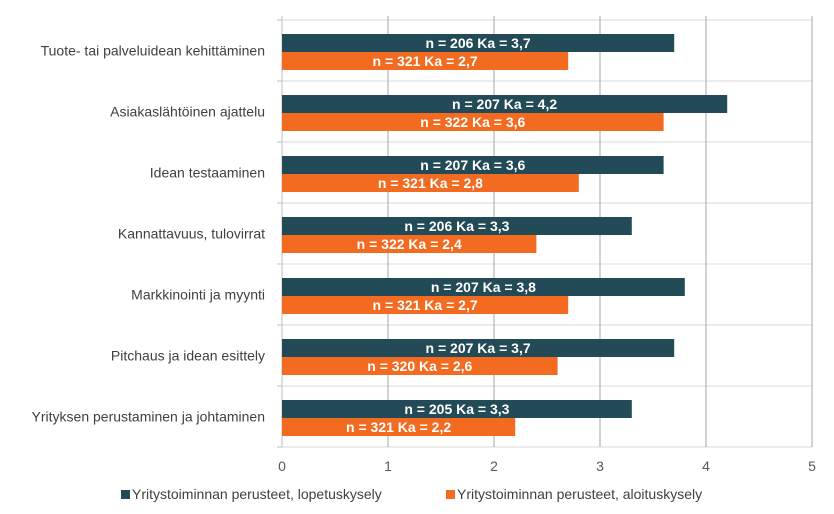 The image size is (834, 514). What do you see at coordinates (153, 51) in the screenshot?
I see `category-label: Tuote- tai palveluidean kehittäminen` at bounding box center [153, 51].